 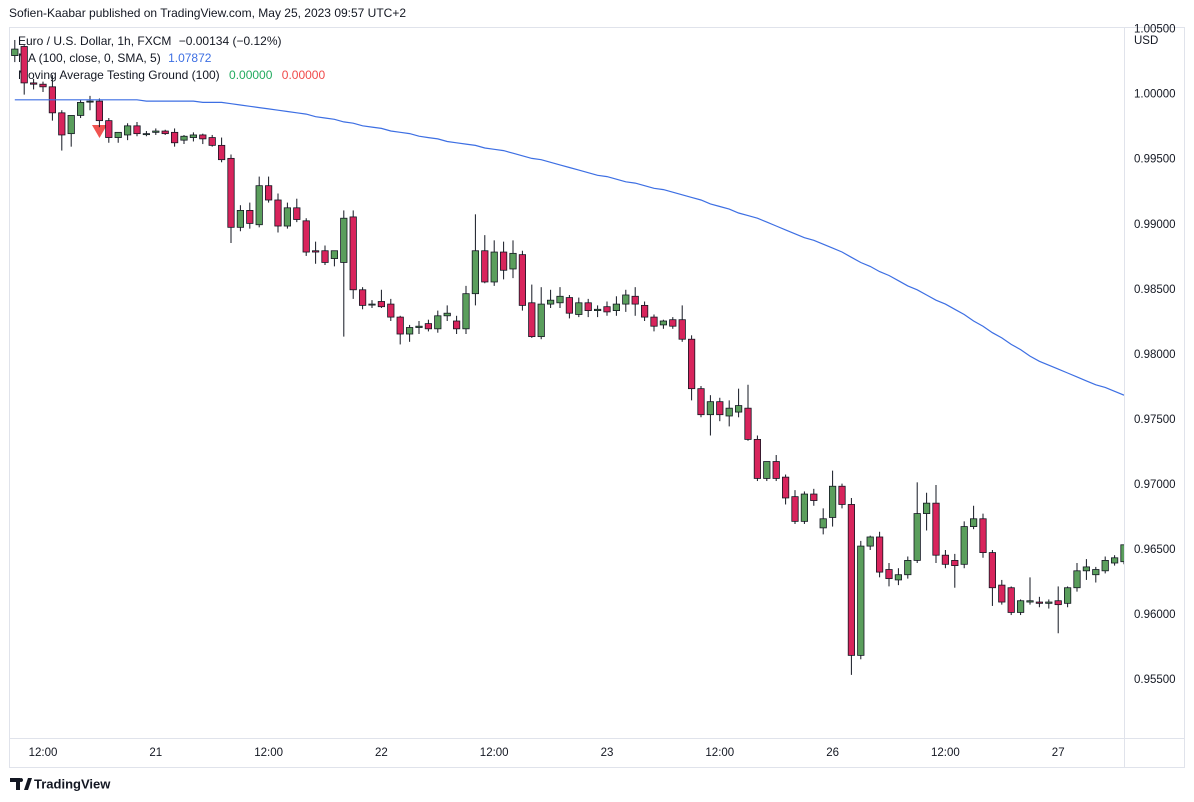 I want to click on legend-ma: MA (100, close, 0, SMA, 5) 1.07872, so click(x=115, y=58).